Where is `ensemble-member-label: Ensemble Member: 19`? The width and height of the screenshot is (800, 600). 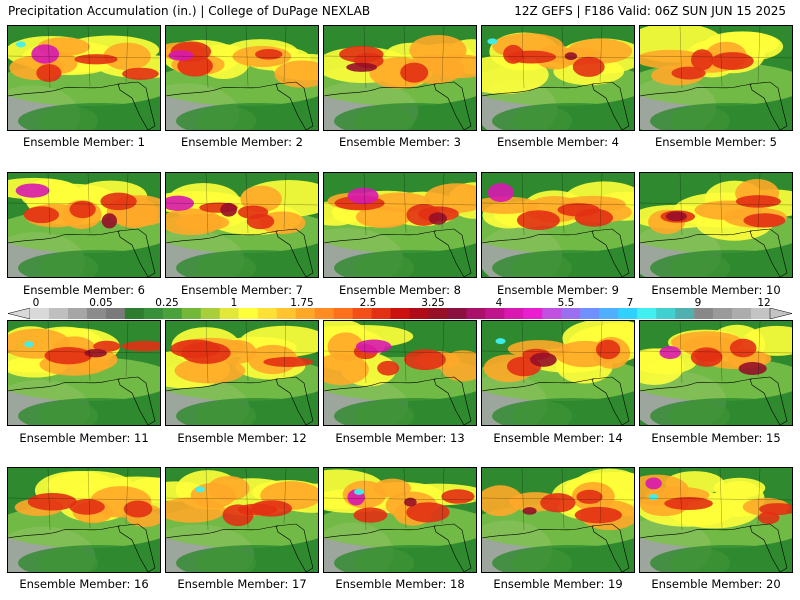 ensemble-member-label: Ensemble Member: 19 is located at coordinates (558, 584).